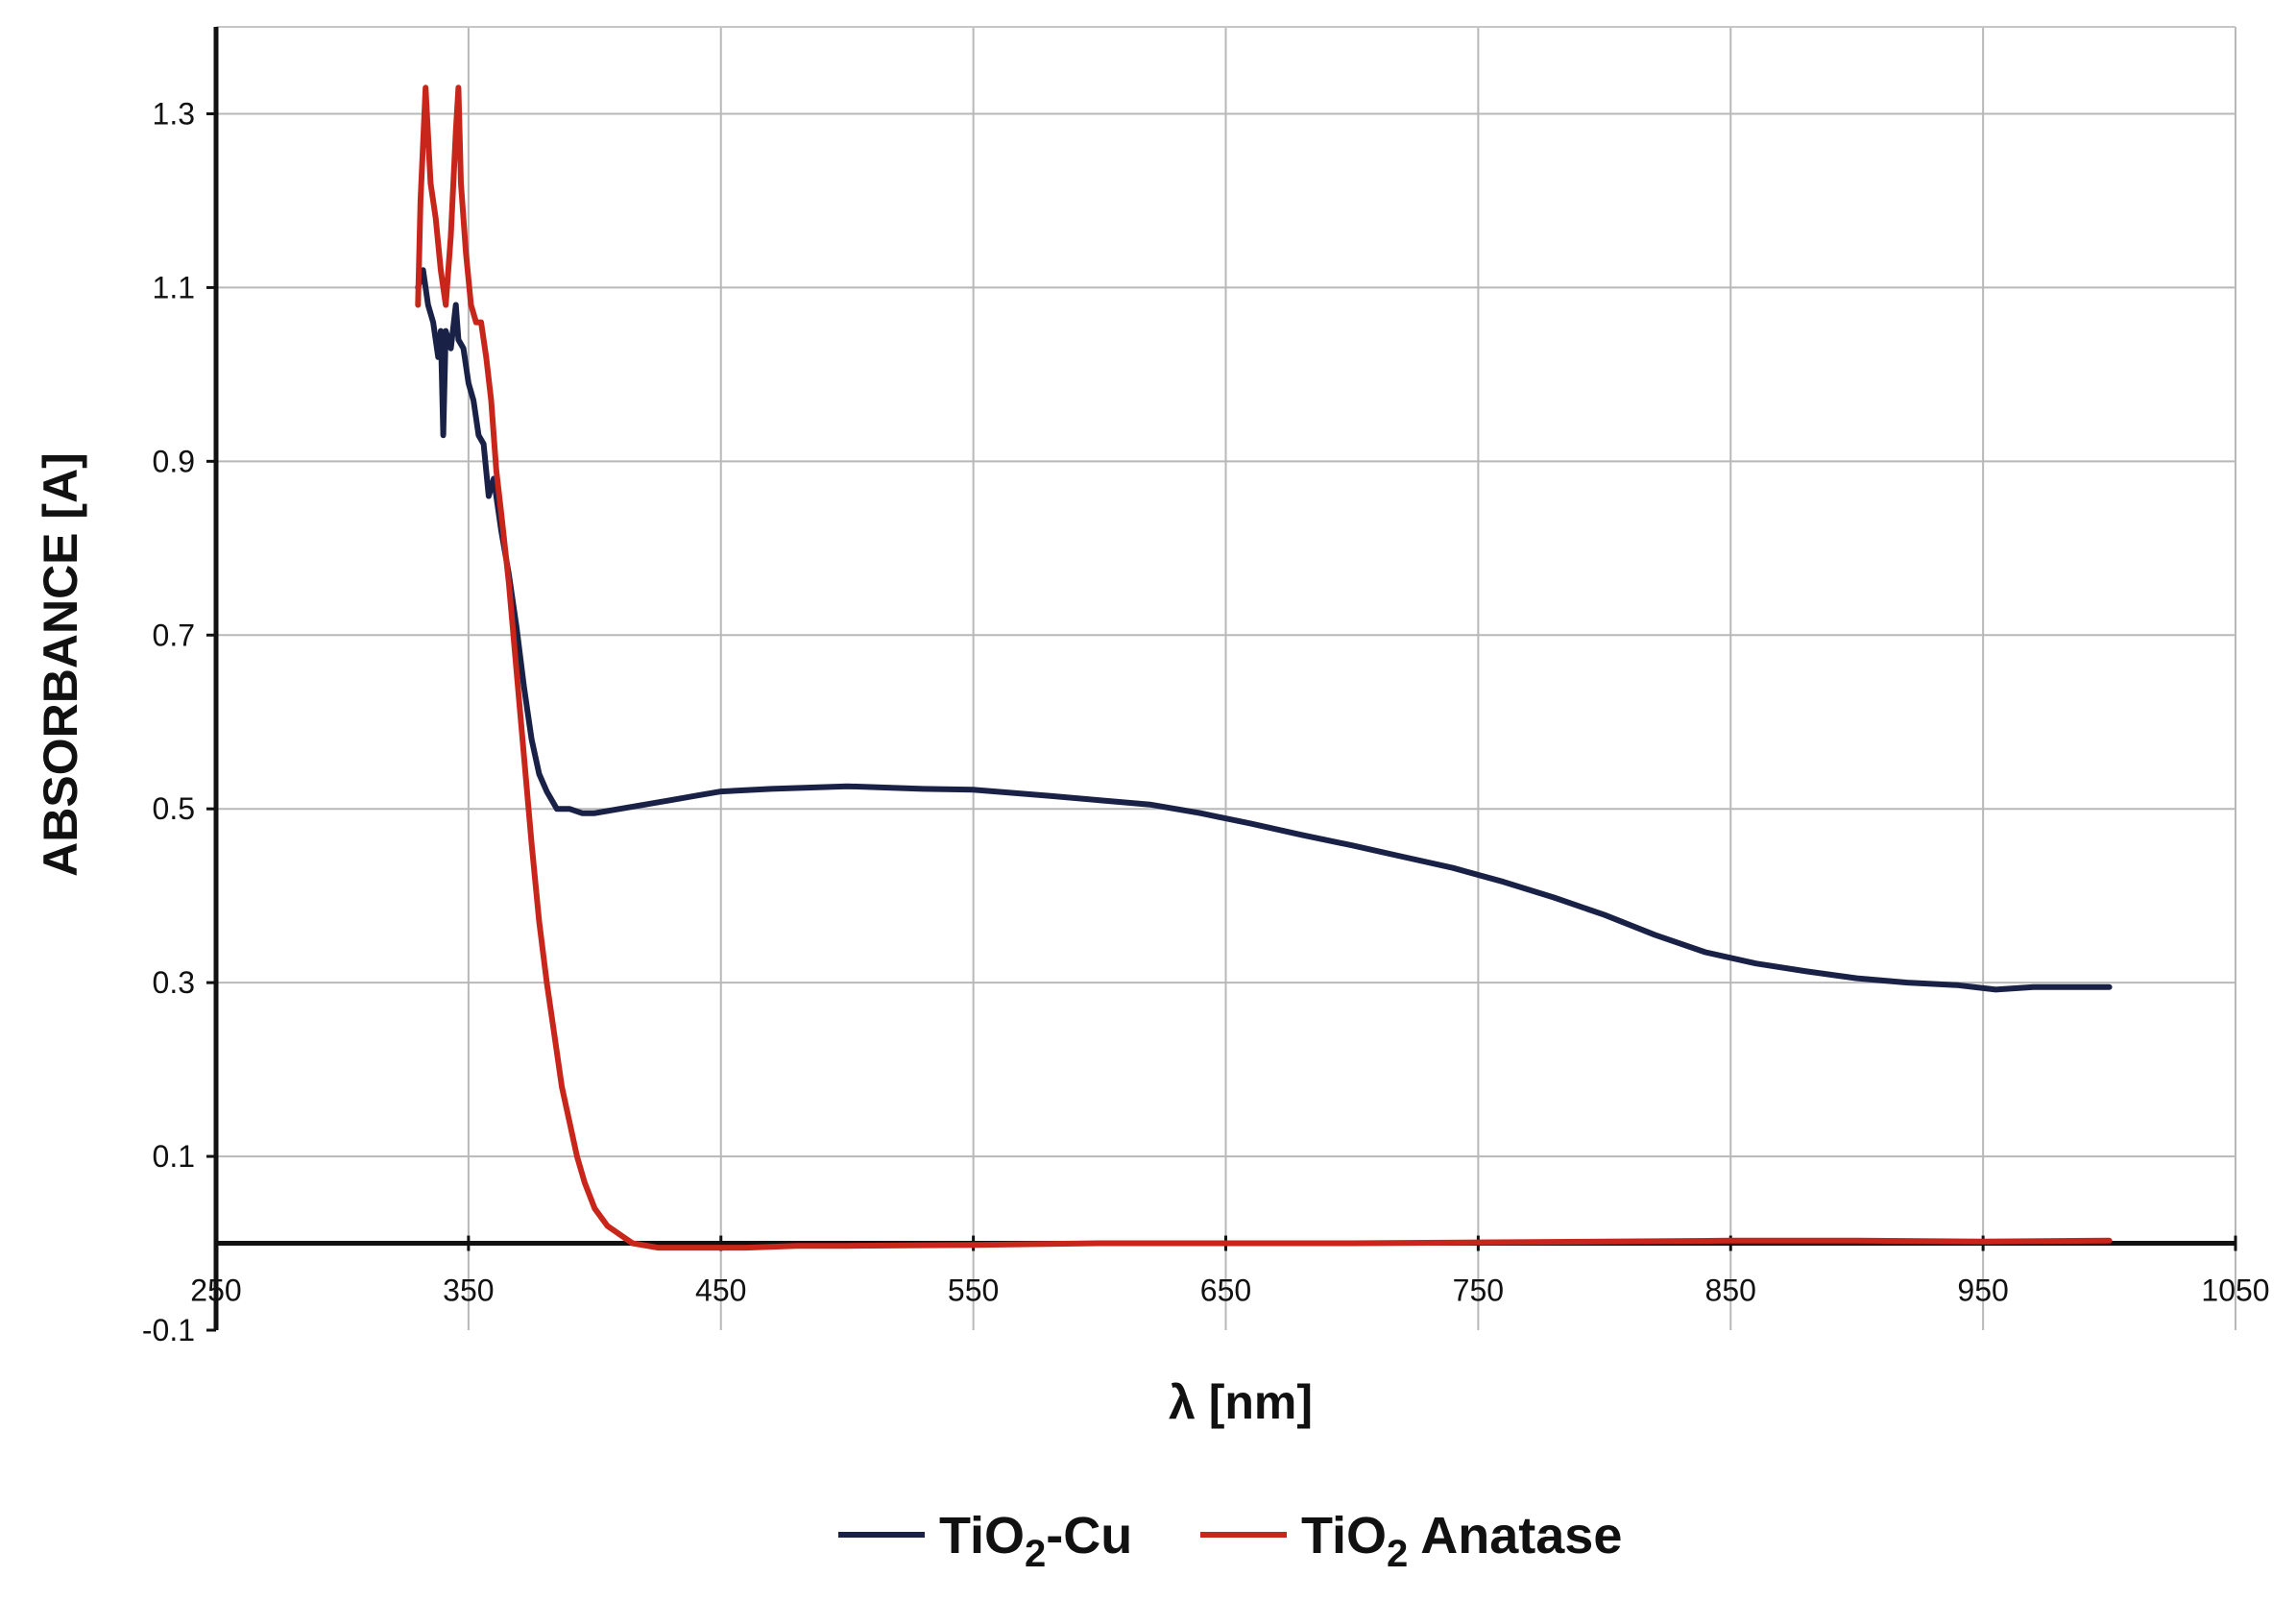 The image size is (2296, 1601). What do you see at coordinates (973, 1291) in the screenshot?
I see `x-tick-label: 550` at bounding box center [973, 1291].